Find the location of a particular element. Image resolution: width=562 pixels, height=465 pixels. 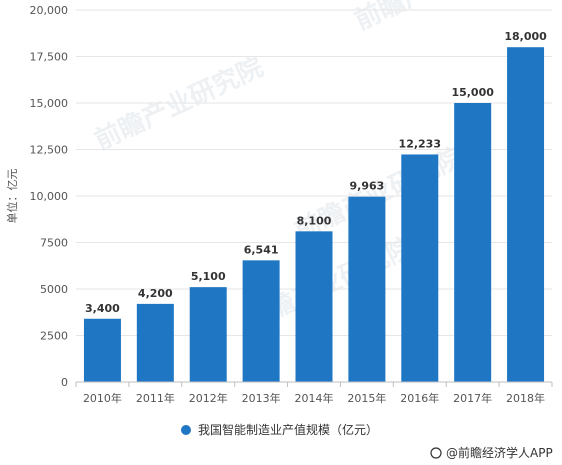

x-tick-label: 2018年 is located at coordinates (525, 398).